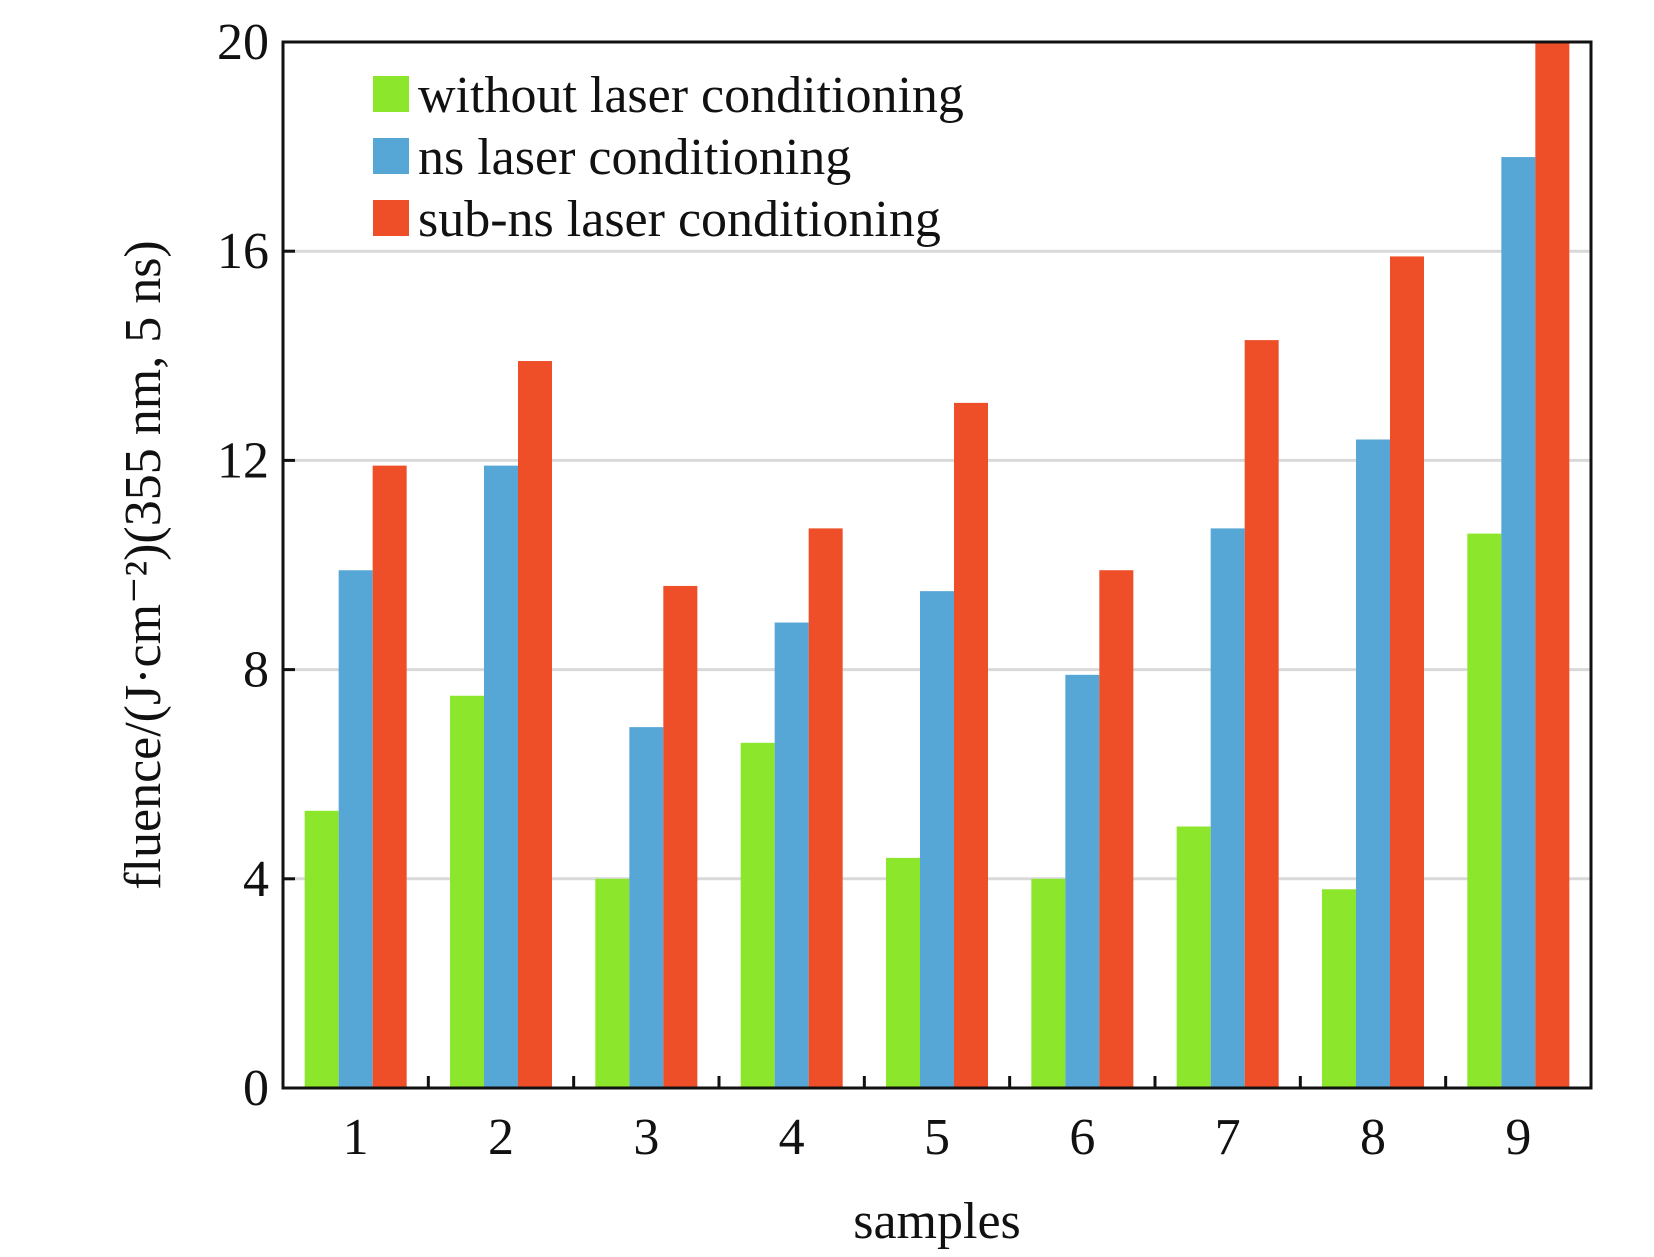 The height and width of the screenshot is (1257, 1654). What do you see at coordinates (321, 949) in the screenshot?
I see `bar-series1-sample1` at bounding box center [321, 949].